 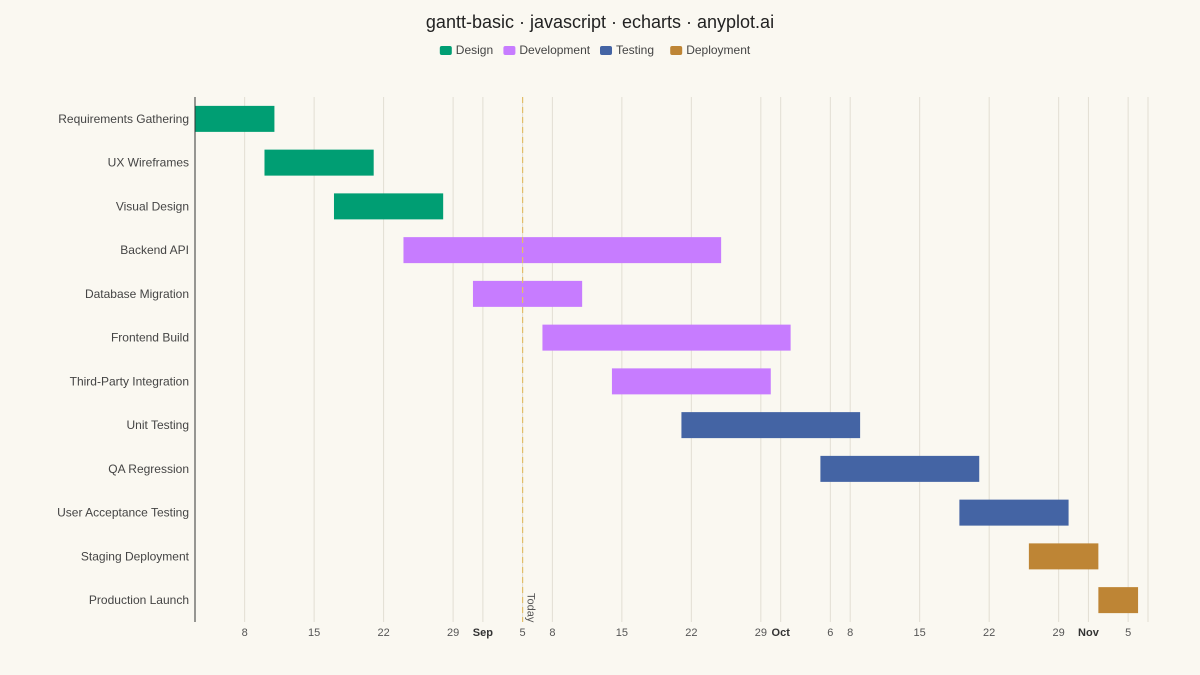 What do you see at coordinates (129, 381) in the screenshot?
I see `task-label-third-party-integration: Third-Party Integration` at bounding box center [129, 381].